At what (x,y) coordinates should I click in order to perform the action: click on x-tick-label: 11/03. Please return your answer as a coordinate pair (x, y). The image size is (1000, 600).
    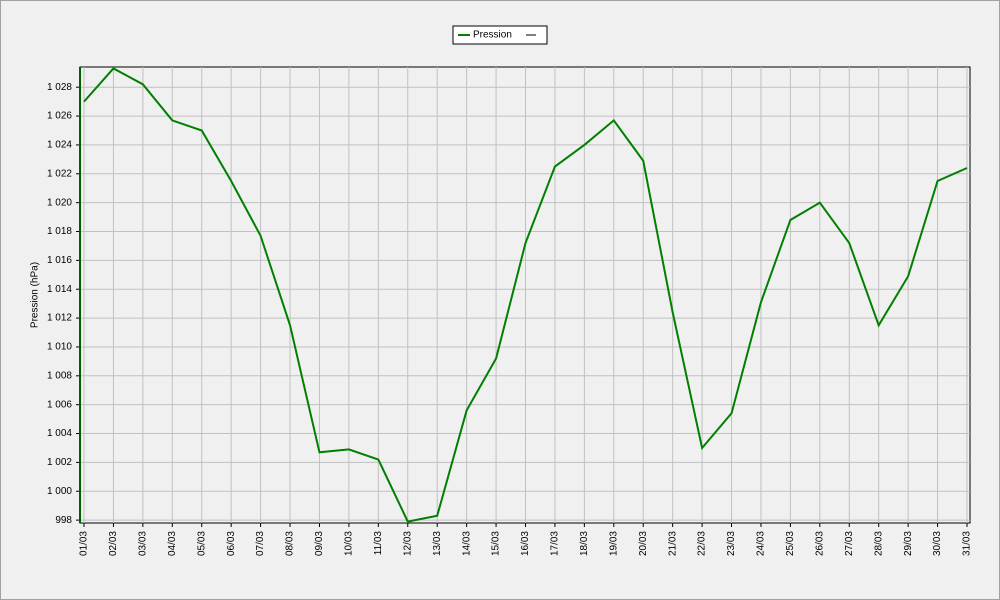
    Looking at the image, I should click on (378, 543).